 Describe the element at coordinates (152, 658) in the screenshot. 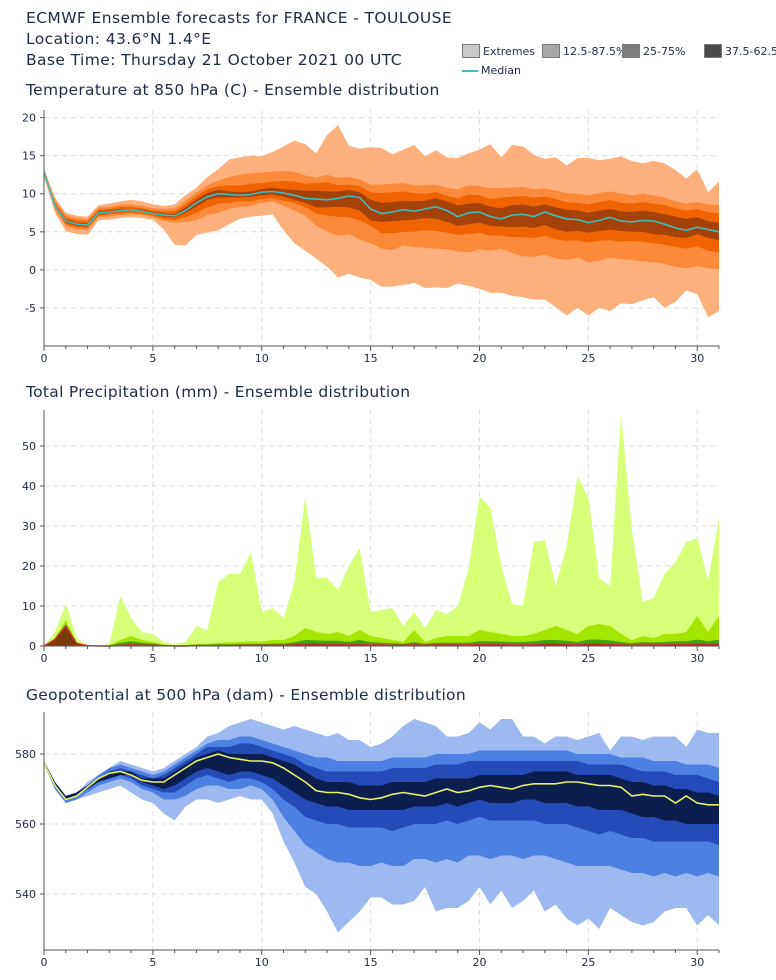

I see `precipitation-x-tick-label-5: 5` at that location.